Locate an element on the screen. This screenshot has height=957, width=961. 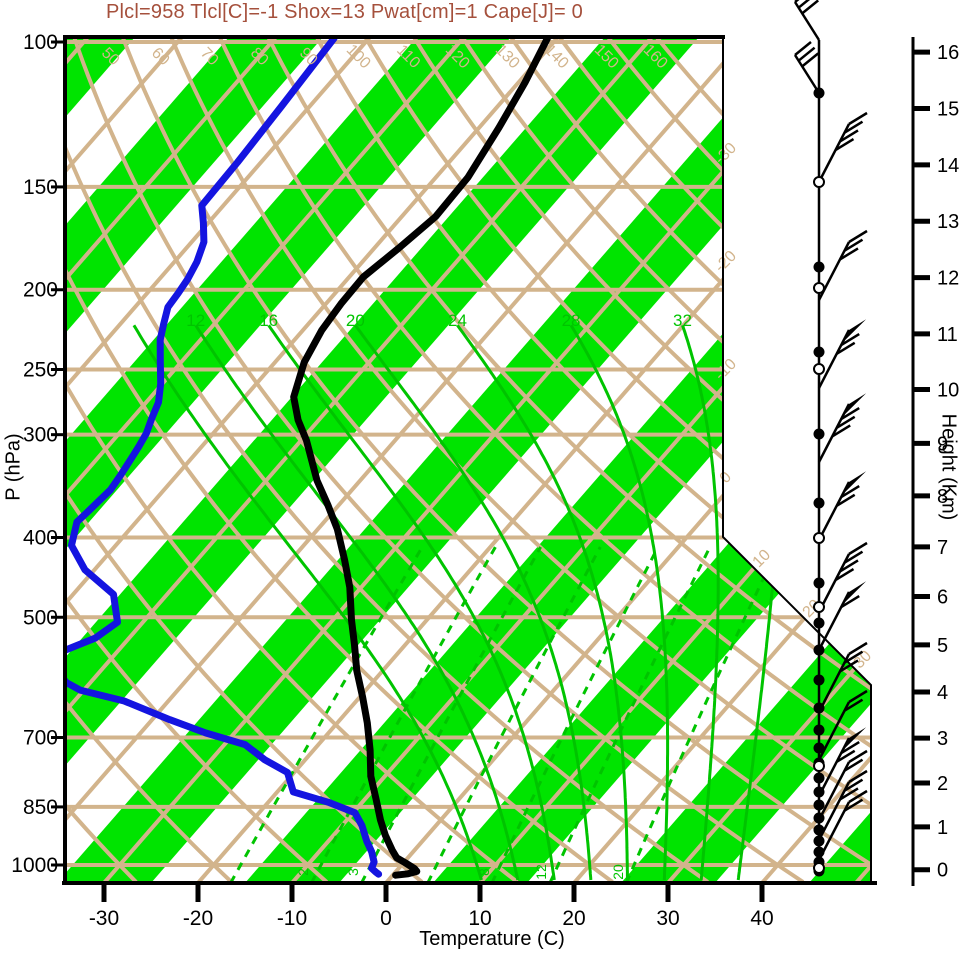
svg-text: 1000 is located at coordinates (34, 865).